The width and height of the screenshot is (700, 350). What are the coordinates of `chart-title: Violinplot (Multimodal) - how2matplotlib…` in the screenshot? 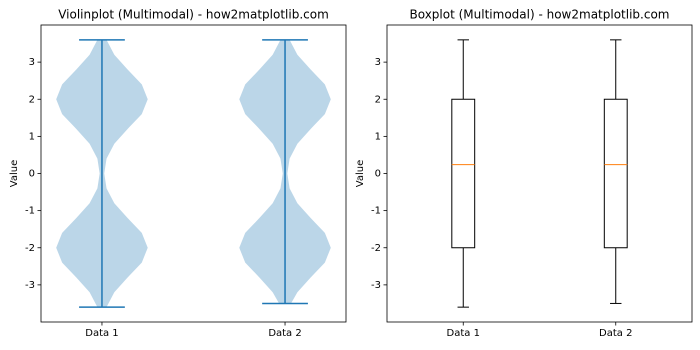 It's located at (193, 15).